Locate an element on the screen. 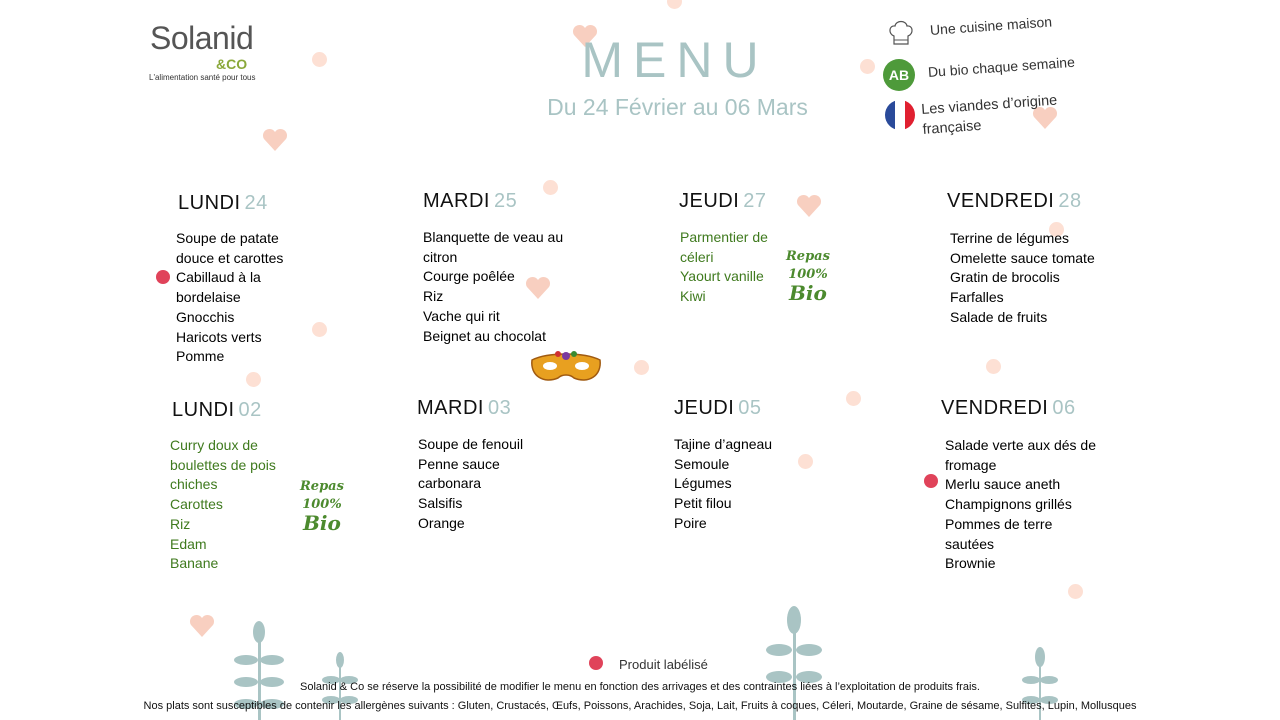  dish: Pommes de terre sautées is located at coordinates (999, 533).